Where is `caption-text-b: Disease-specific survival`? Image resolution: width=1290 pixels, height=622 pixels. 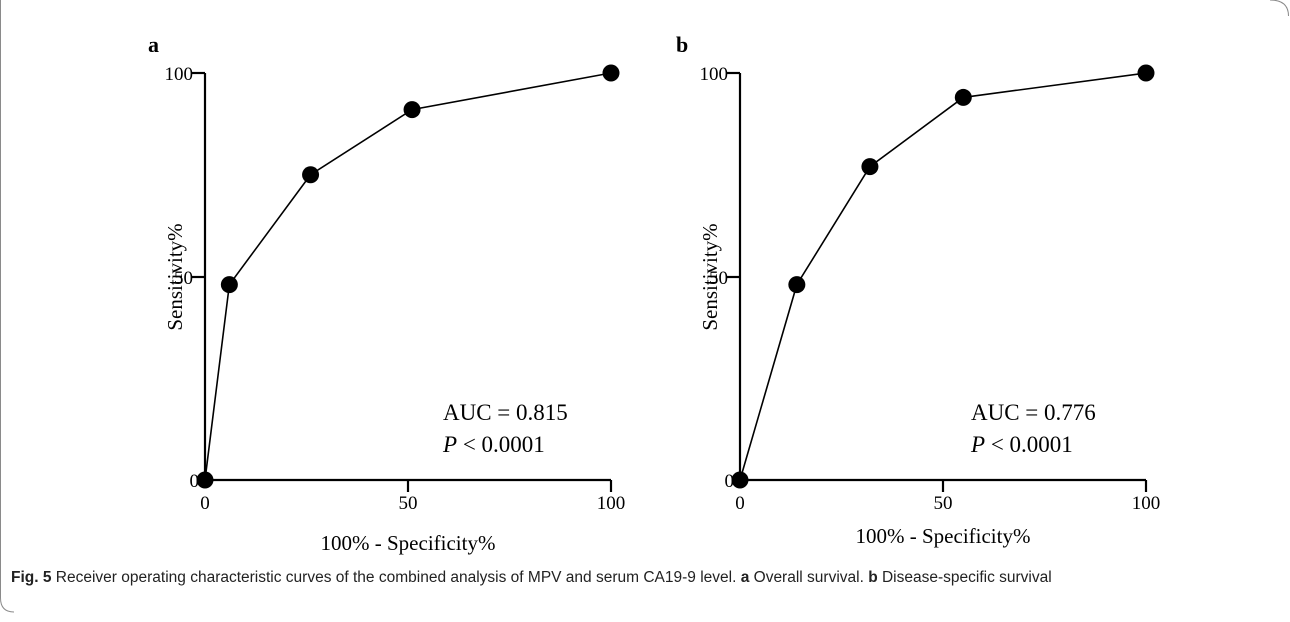
caption-text-b: Disease-specific survival is located at coordinates (964, 577).